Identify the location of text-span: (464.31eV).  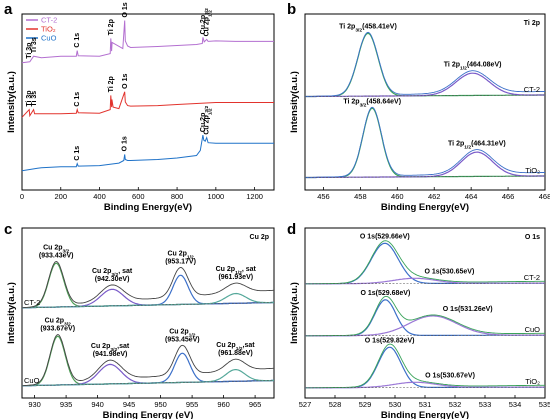
(488, 144).